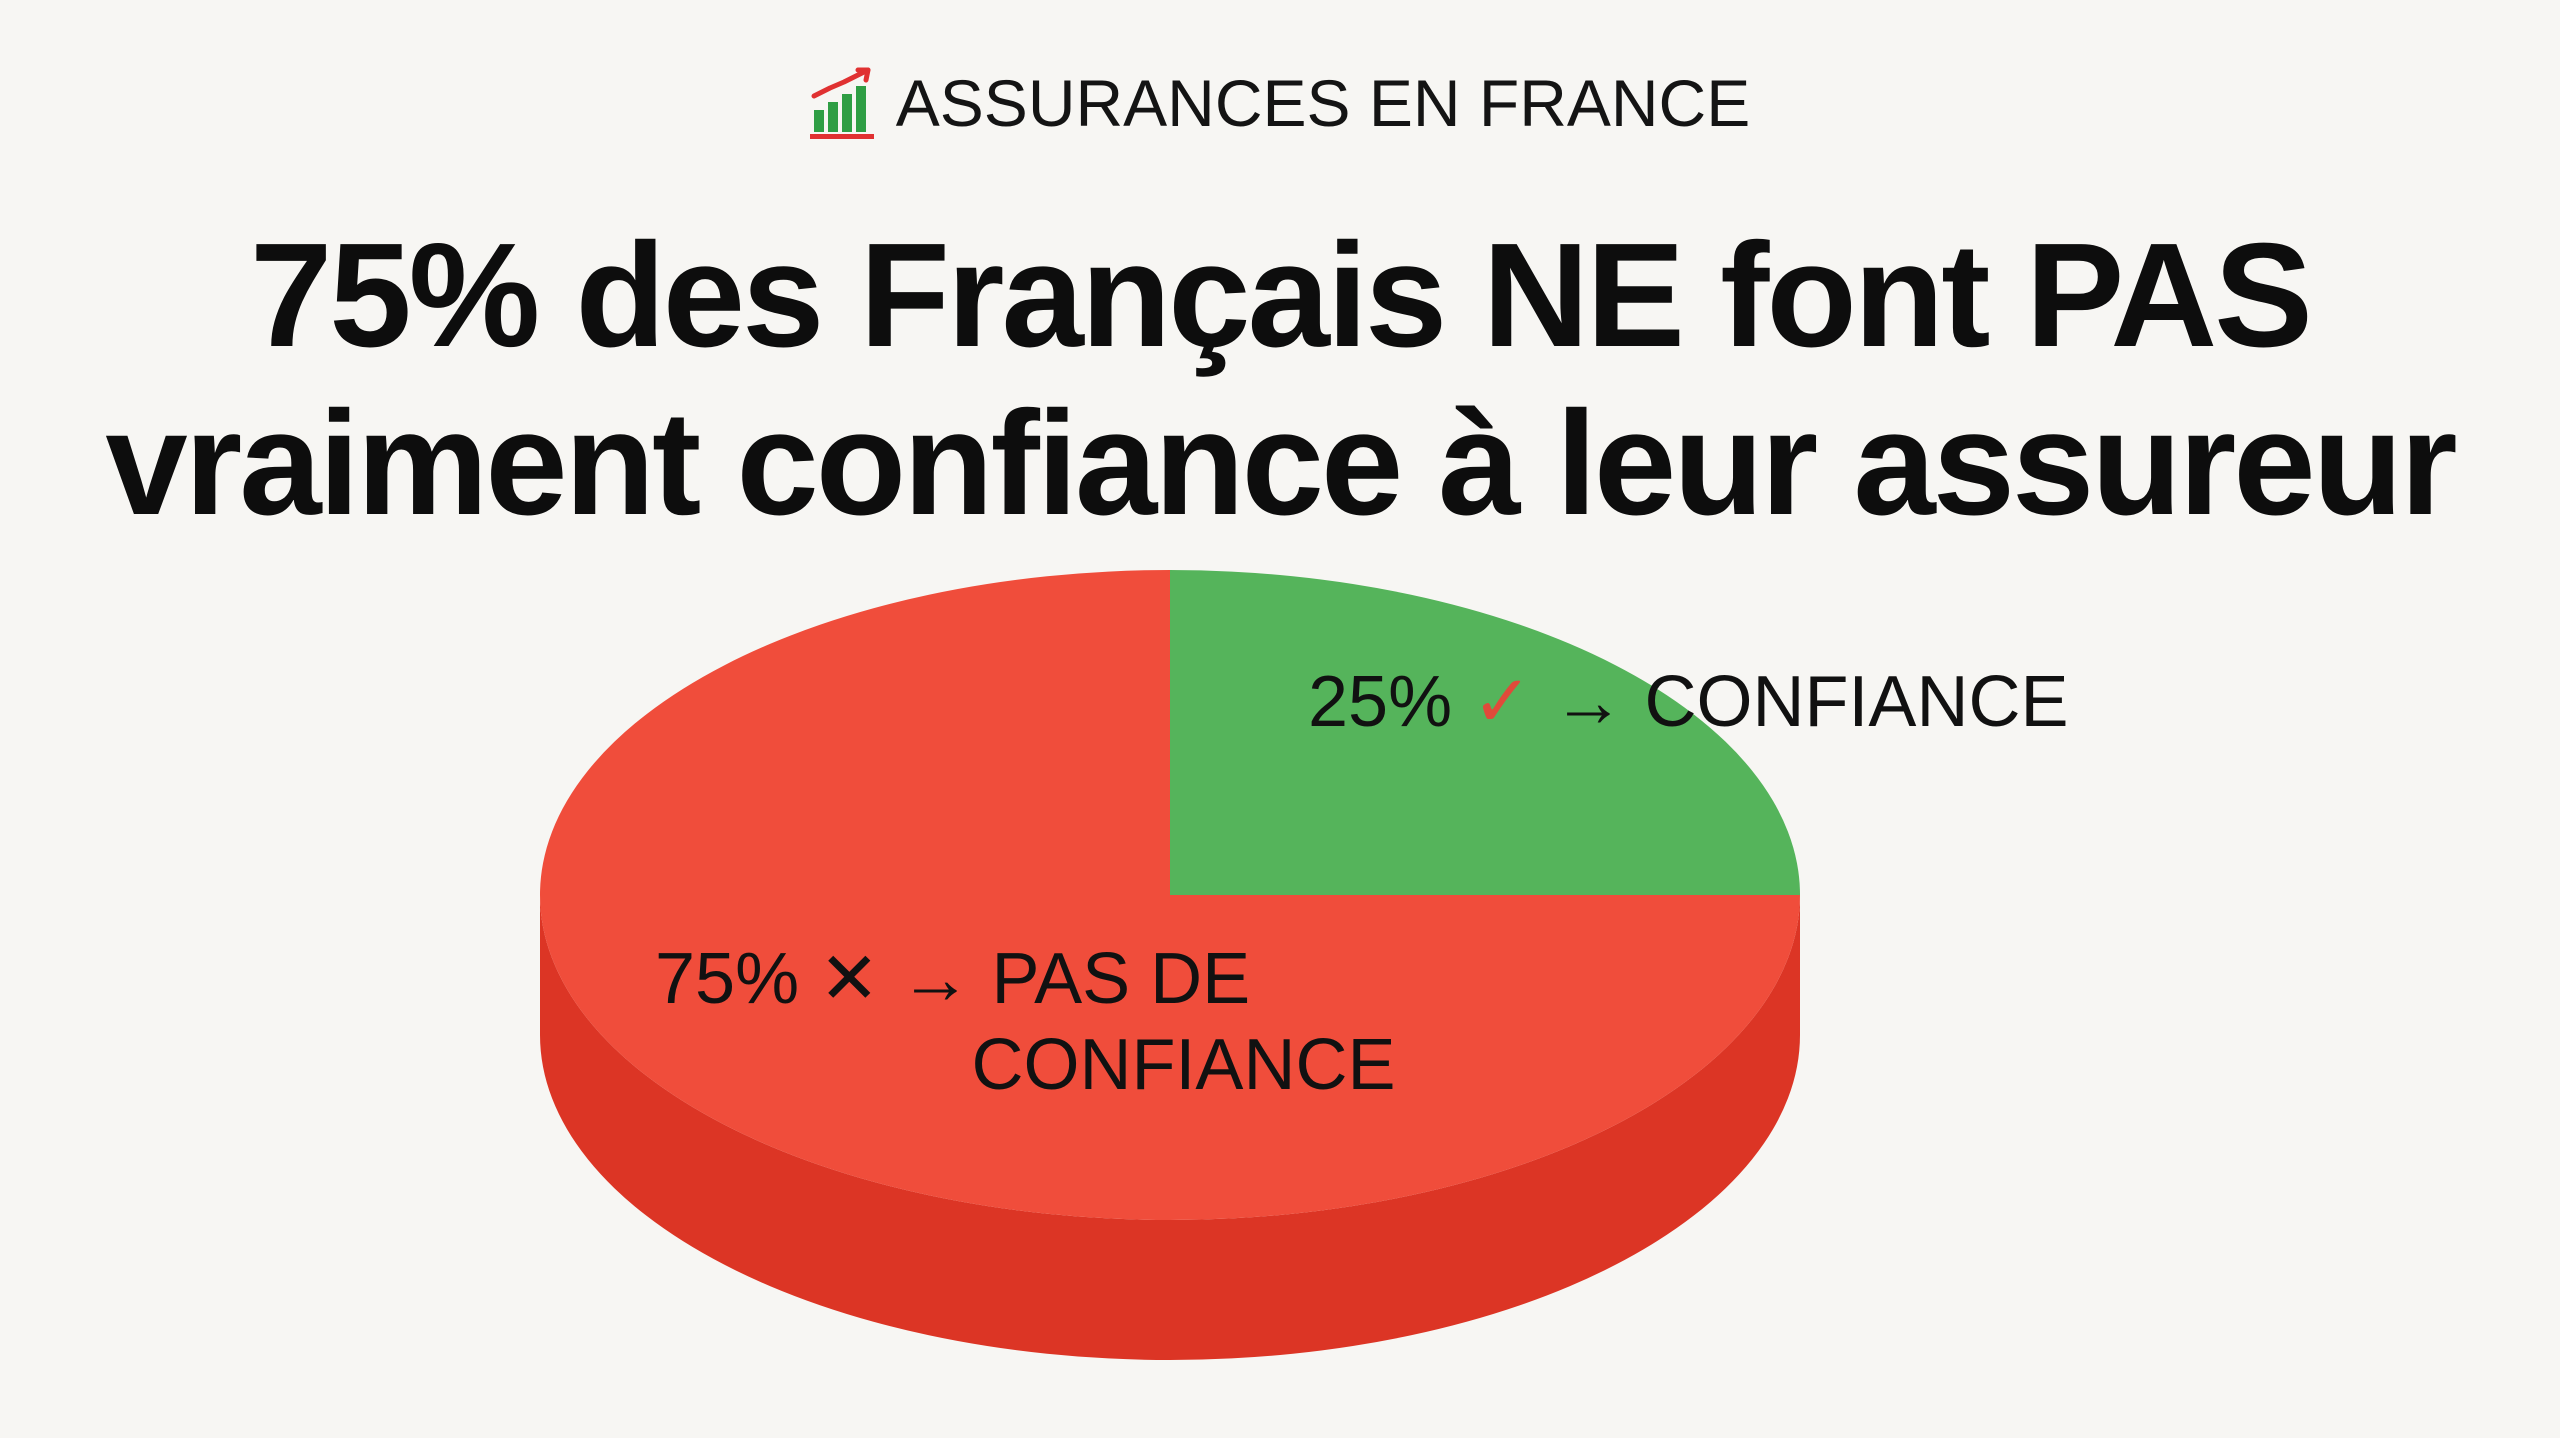  Describe the element at coordinates (1502, 702) in the screenshot. I see `check-icon: ✓` at that location.